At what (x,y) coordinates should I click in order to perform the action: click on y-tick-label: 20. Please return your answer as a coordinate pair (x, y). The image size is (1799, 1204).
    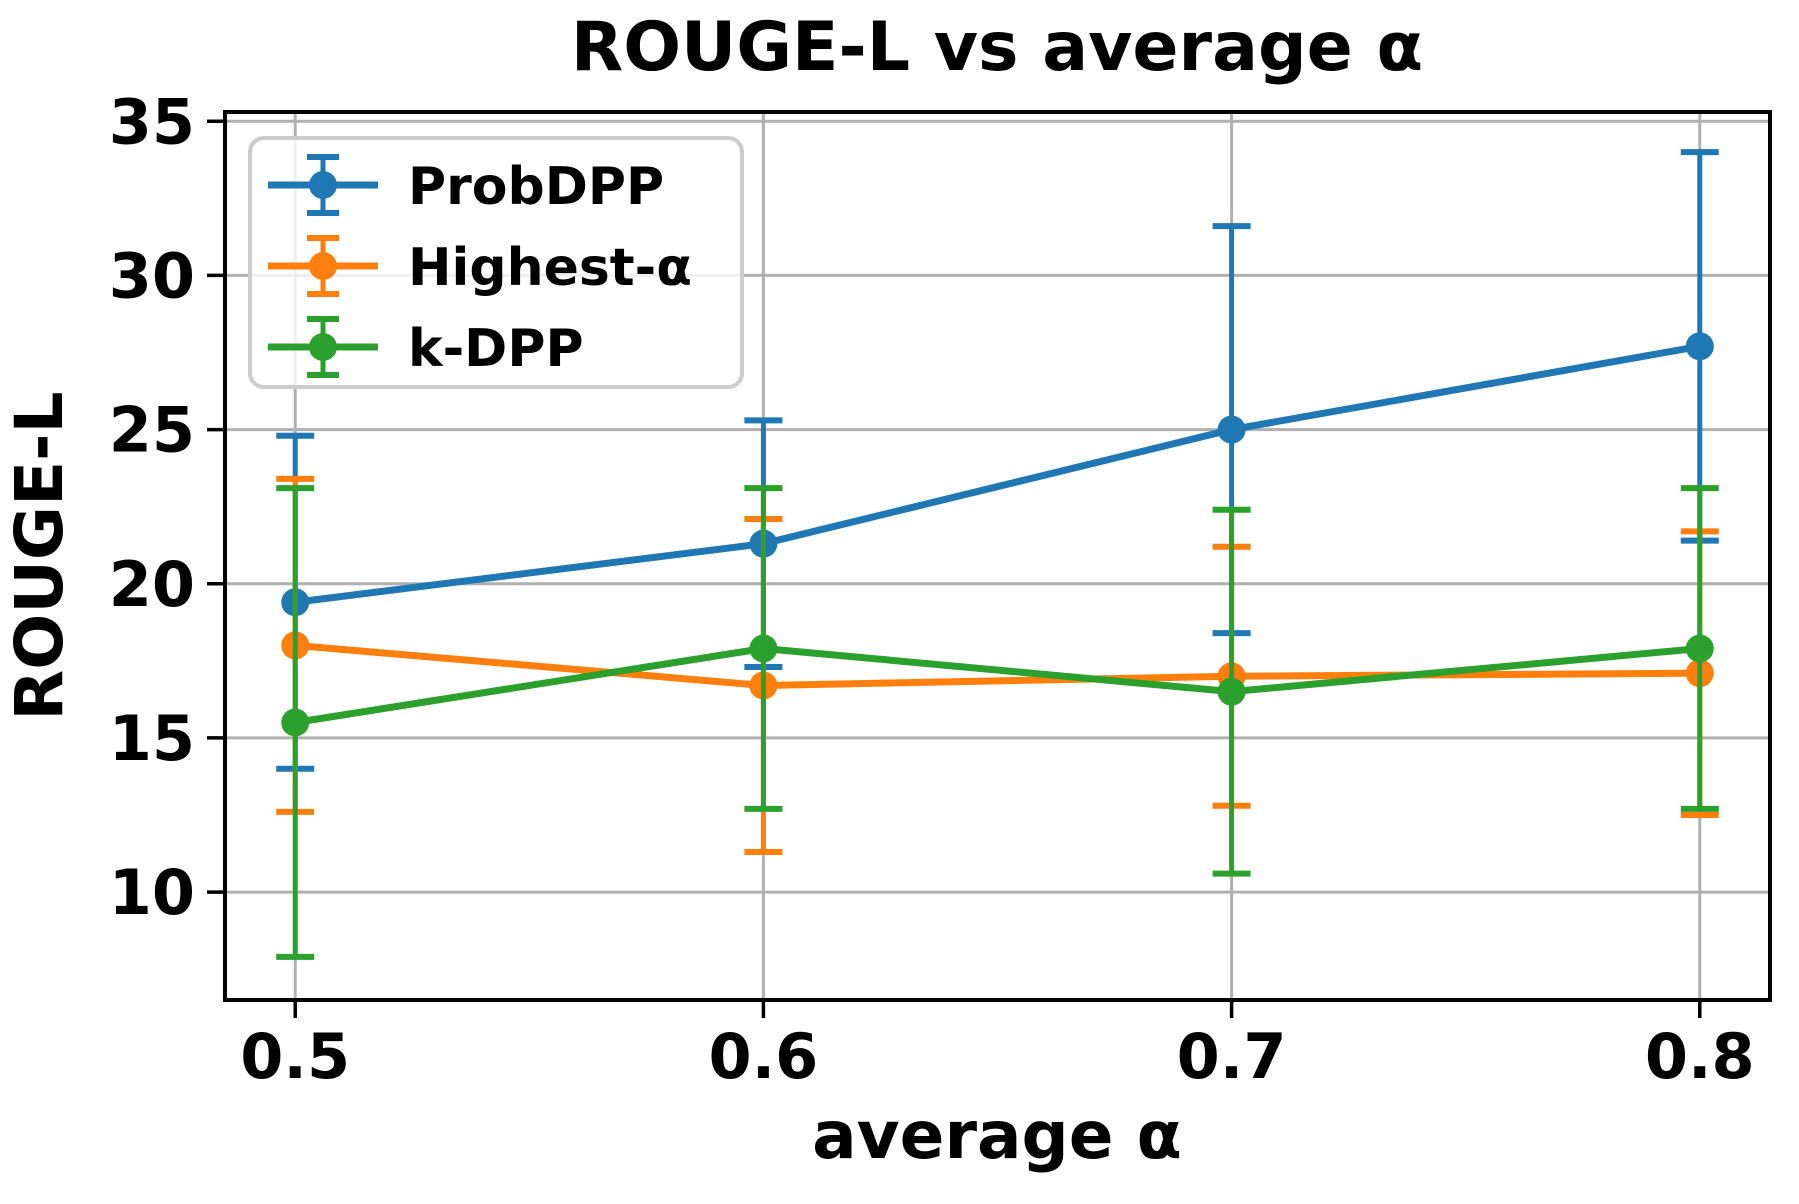
    Looking at the image, I should click on (152, 584).